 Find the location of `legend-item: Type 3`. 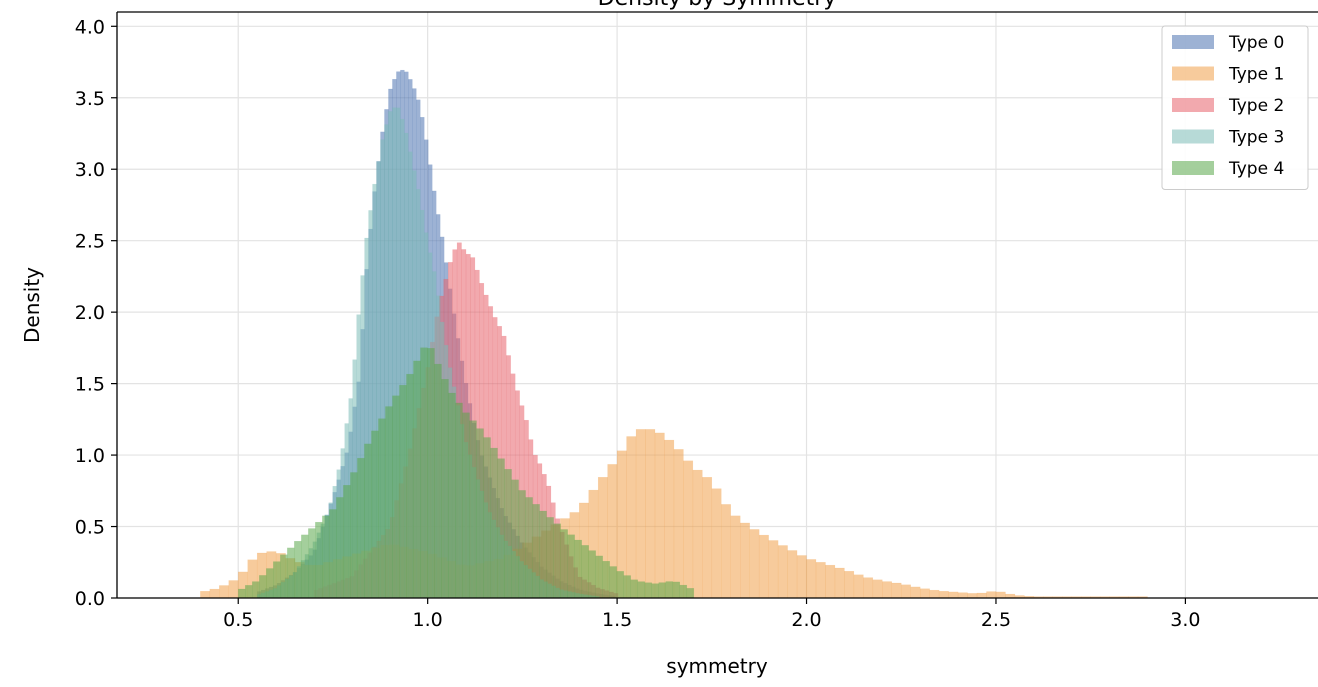

legend-item: Type 3 is located at coordinates (1228, 138).